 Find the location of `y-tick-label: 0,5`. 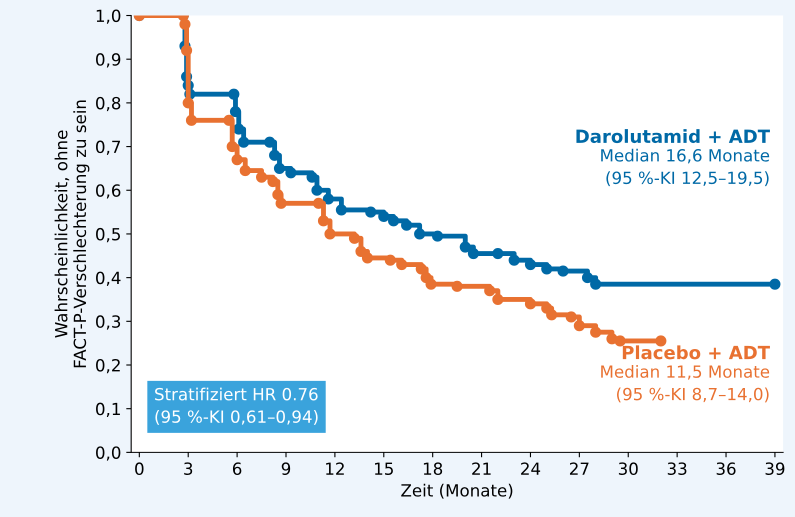

y-tick-label: 0,5 is located at coordinates (108, 235).